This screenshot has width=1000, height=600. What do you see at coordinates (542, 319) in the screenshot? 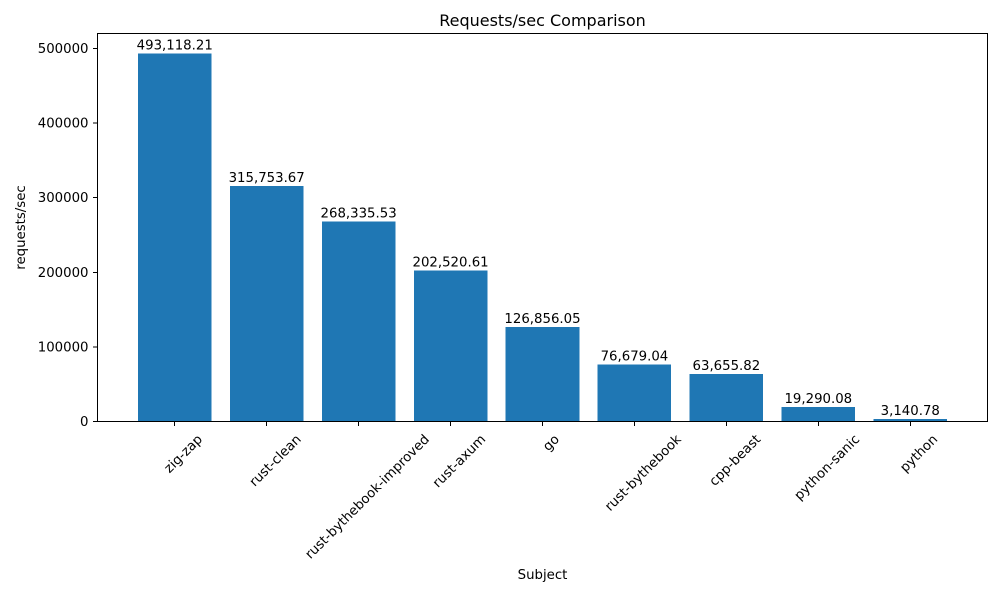
I see `bar-value-label: 126,856.05` at bounding box center [542, 319].